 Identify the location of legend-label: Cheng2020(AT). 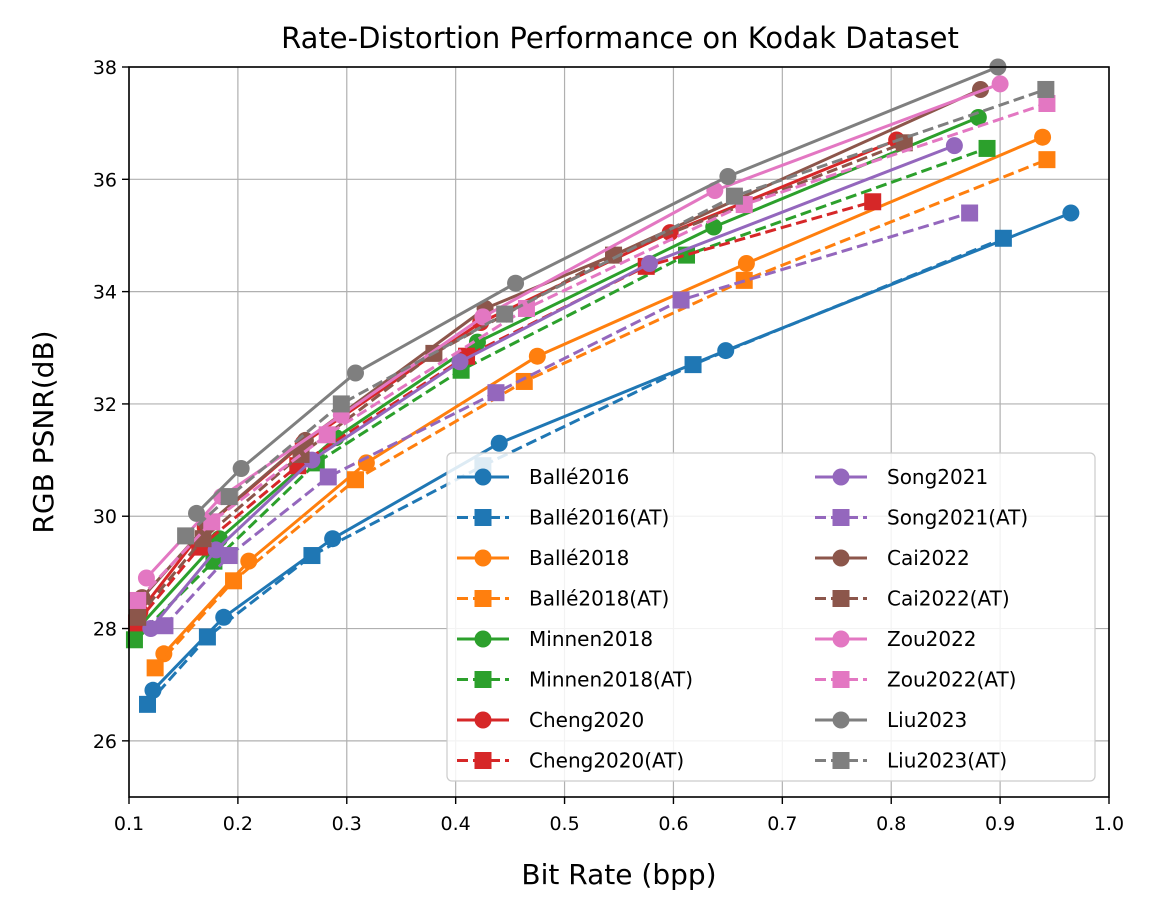
(606, 761).